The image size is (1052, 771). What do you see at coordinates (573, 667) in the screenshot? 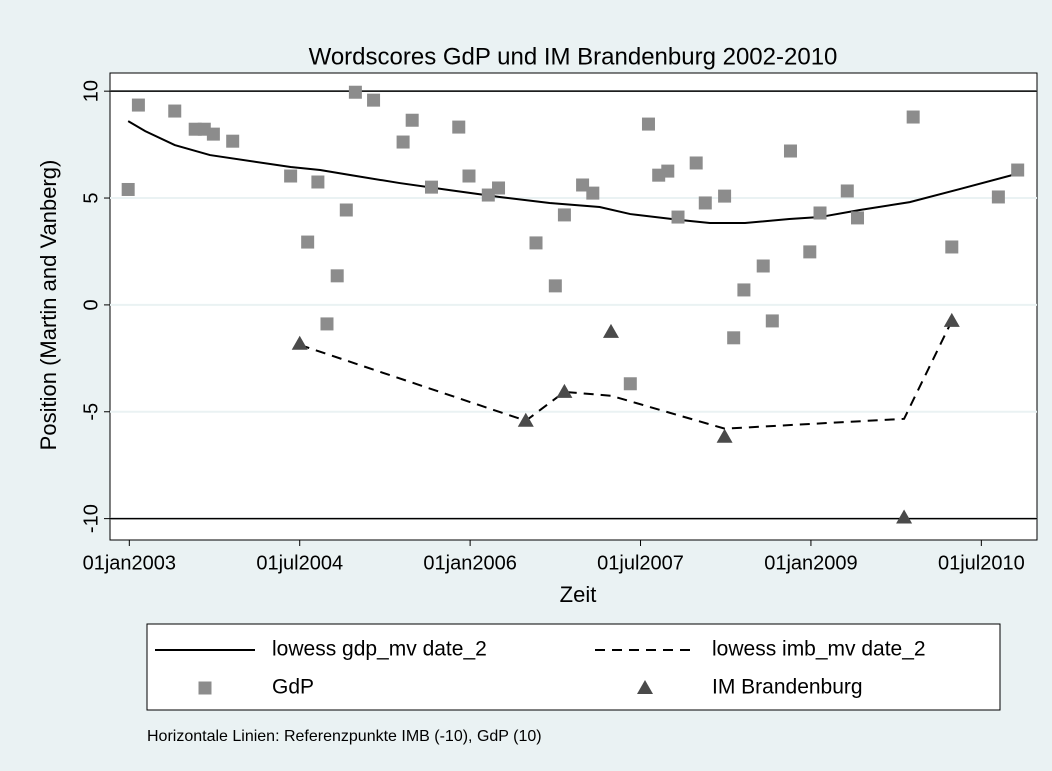
I see `legend` at bounding box center [573, 667].